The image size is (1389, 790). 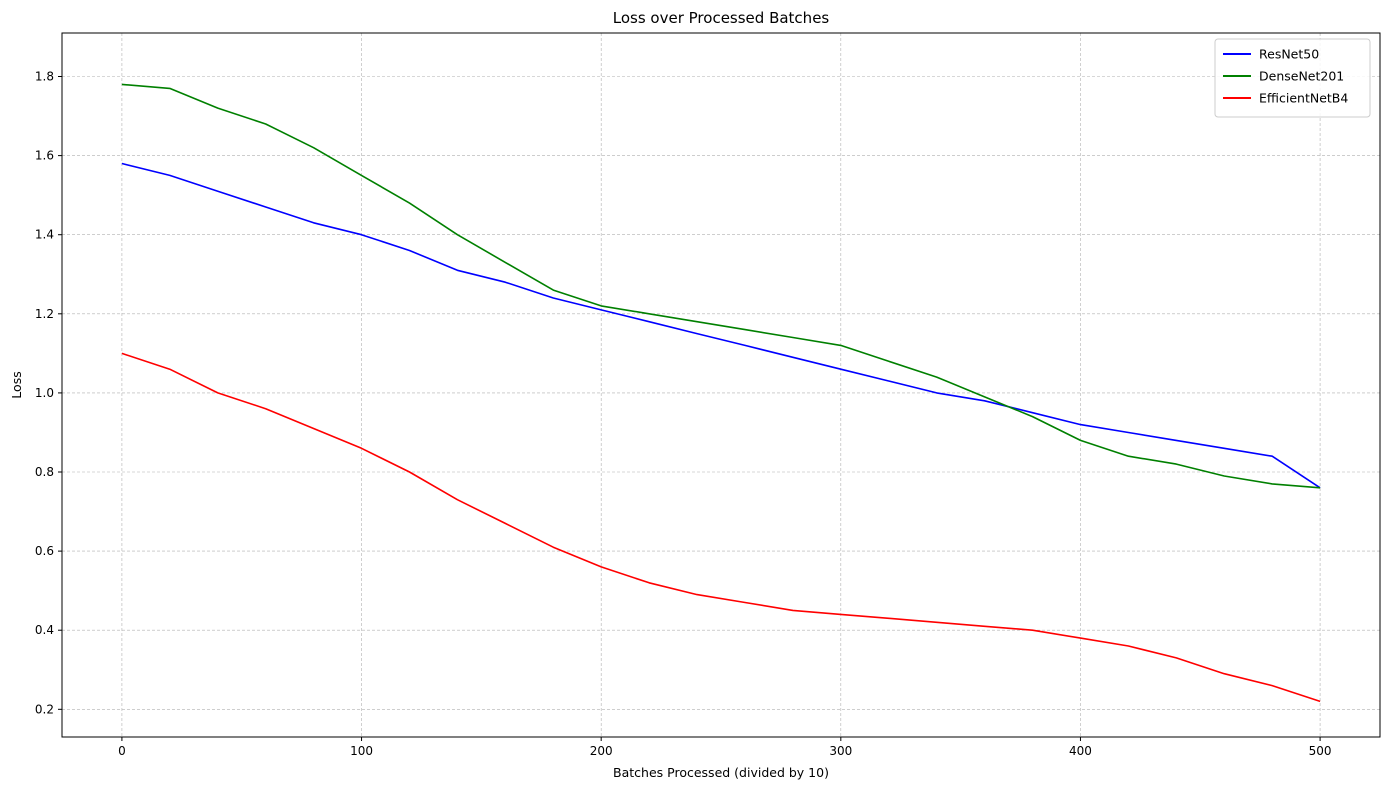 What do you see at coordinates (44, 314) in the screenshot?
I see `y-tick-label: 1.2` at bounding box center [44, 314].